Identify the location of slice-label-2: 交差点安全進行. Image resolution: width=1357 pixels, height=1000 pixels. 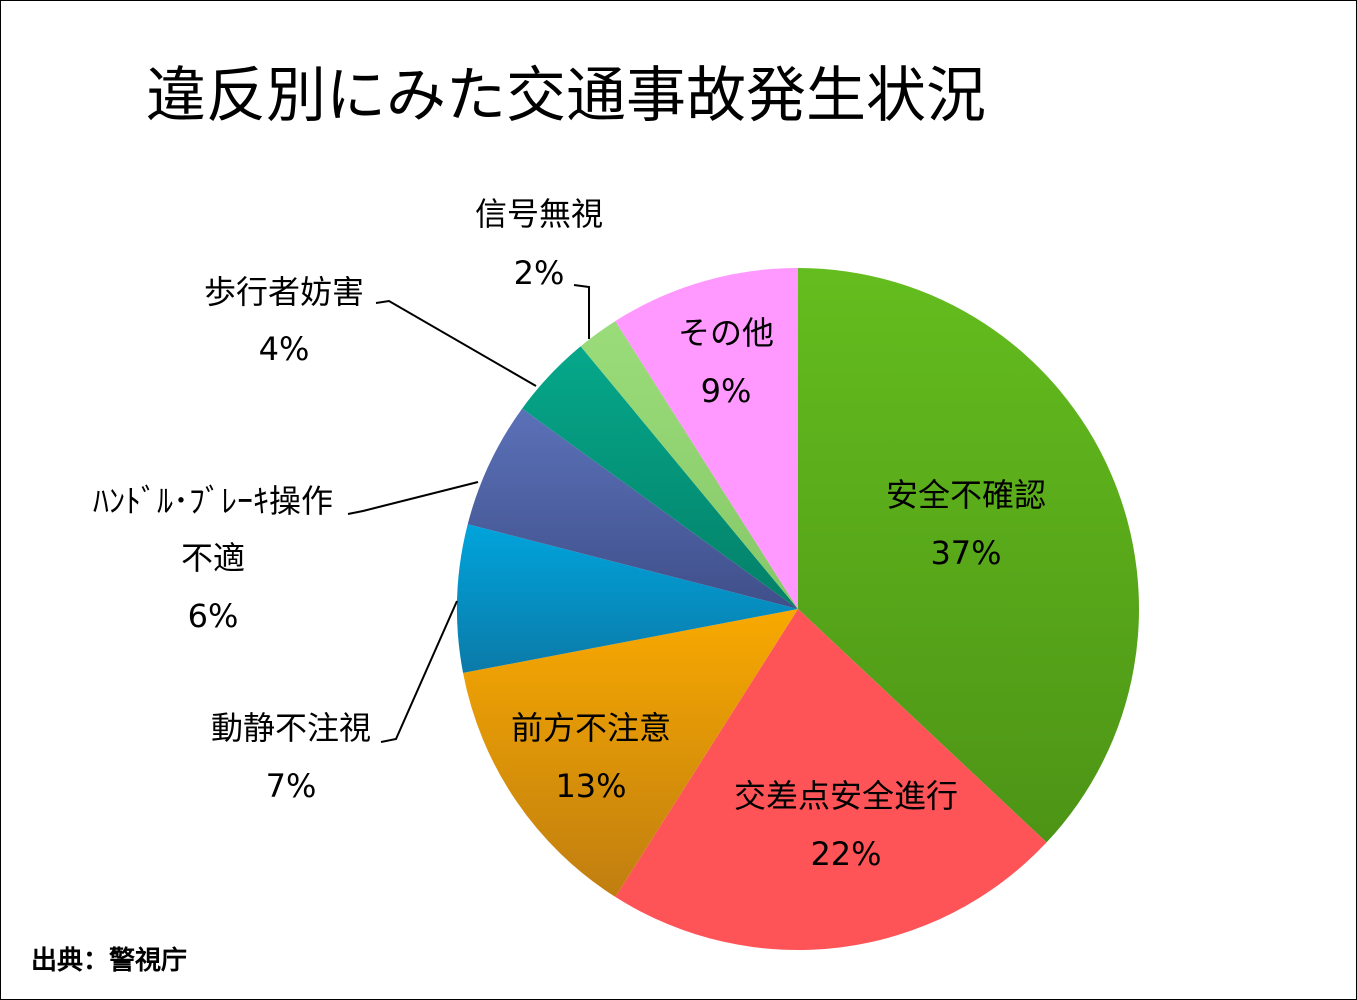
(846, 796).